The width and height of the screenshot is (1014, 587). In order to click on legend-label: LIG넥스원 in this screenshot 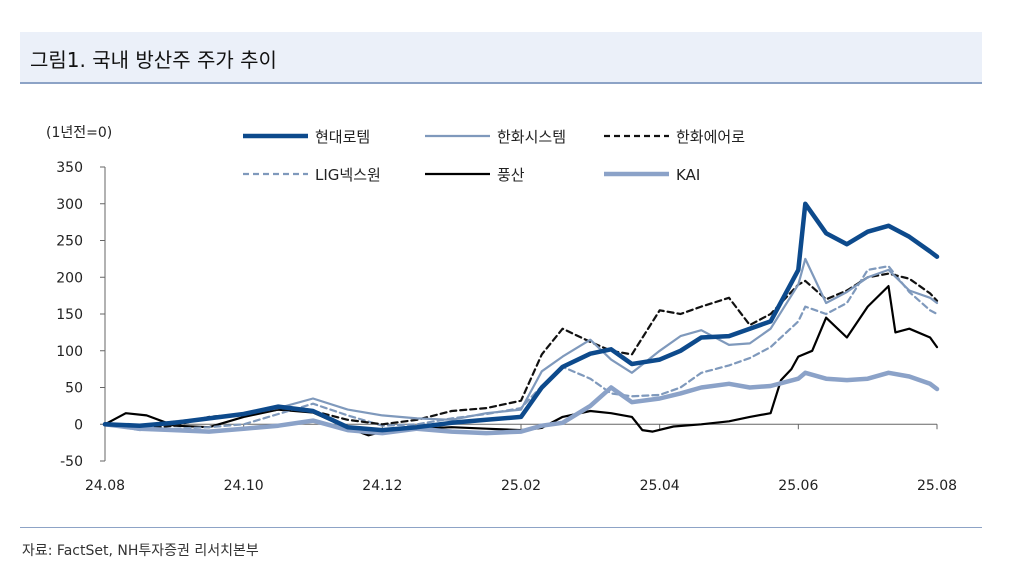, I will do `click(348, 175)`.